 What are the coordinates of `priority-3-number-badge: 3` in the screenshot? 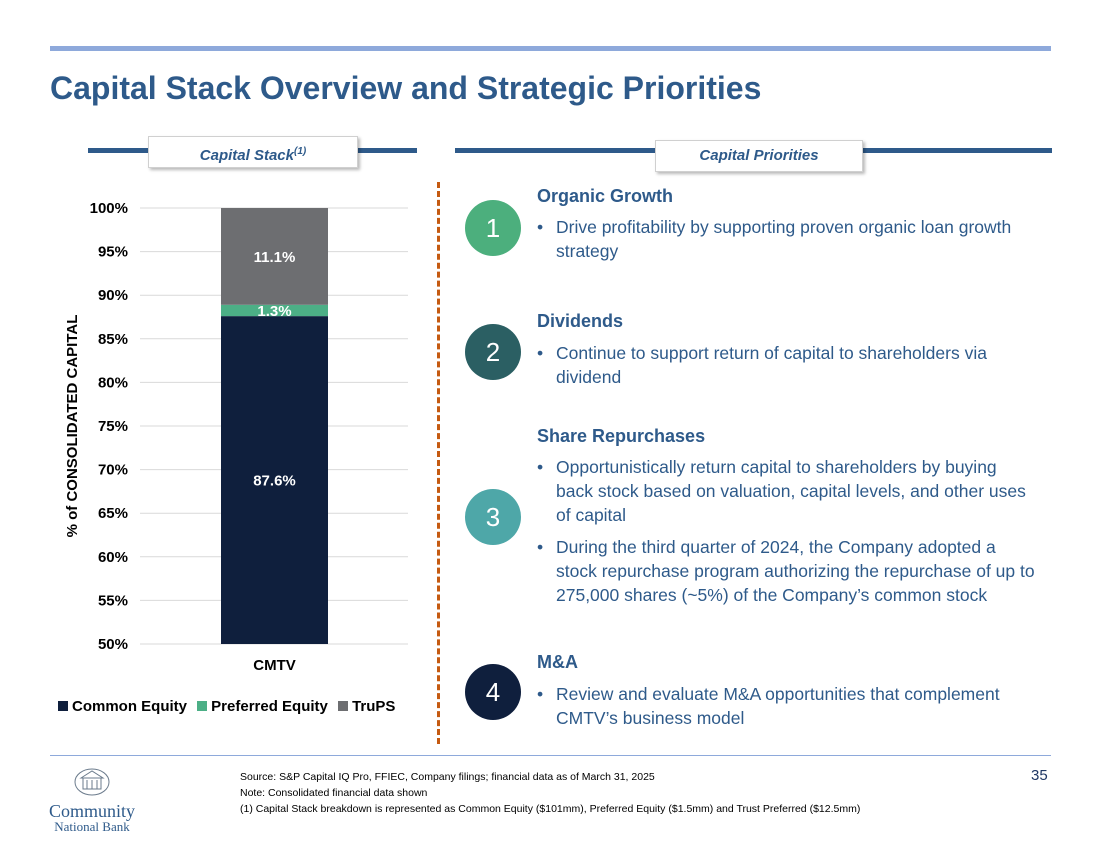 It's located at (493, 517).